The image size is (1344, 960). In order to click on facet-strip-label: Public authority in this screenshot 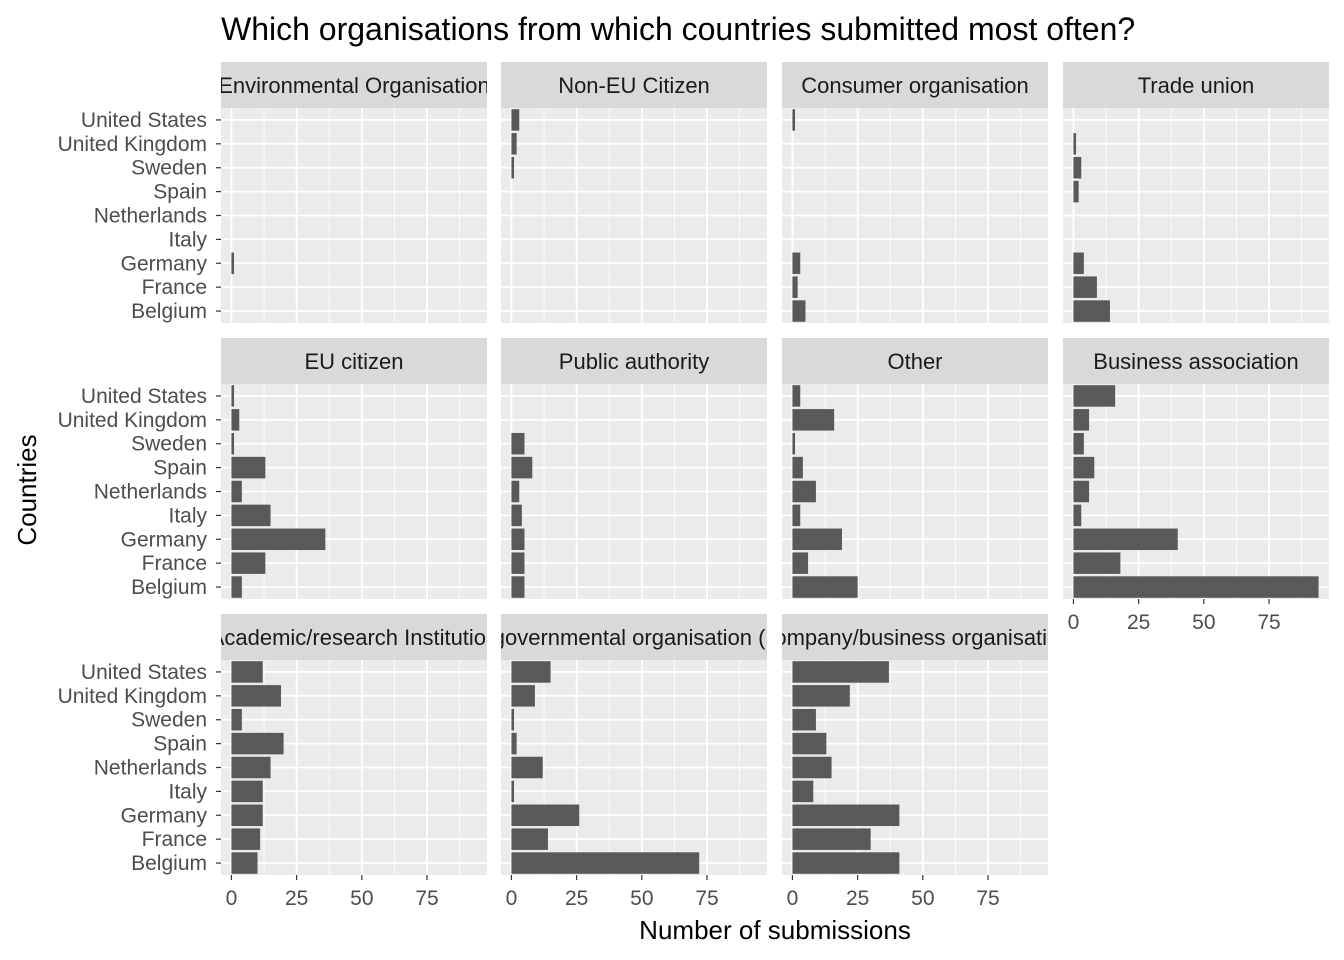, I will do `click(634, 361)`.